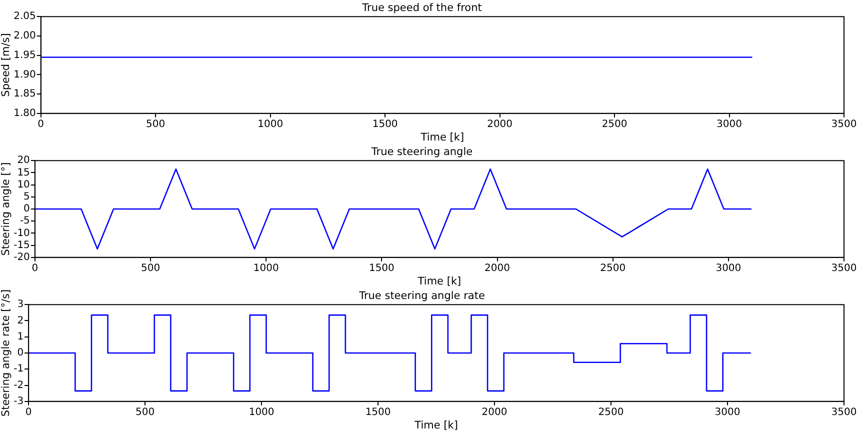 The height and width of the screenshot is (432, 864). Describe the element at coordinates (19, 369) in the screenshot. I see `y-tick-label: -1` at that location.